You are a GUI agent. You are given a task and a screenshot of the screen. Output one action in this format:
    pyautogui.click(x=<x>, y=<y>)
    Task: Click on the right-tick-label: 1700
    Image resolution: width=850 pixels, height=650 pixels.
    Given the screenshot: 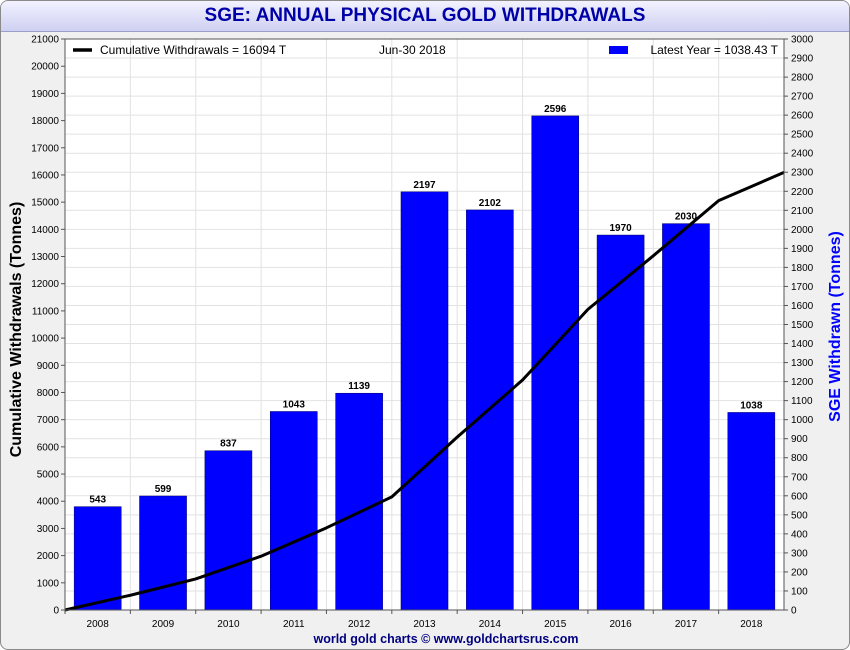 What is the action you would take?
    pyautogui.click(x=802, y=287)
    